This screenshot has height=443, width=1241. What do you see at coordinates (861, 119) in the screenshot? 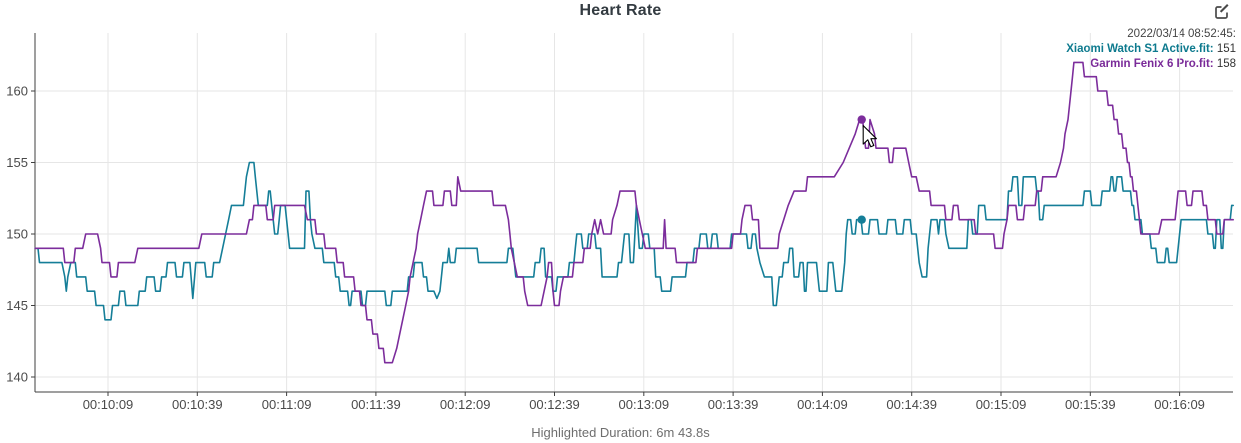
I see `highlight-dot-garmin` at bounding box center [861, 119].